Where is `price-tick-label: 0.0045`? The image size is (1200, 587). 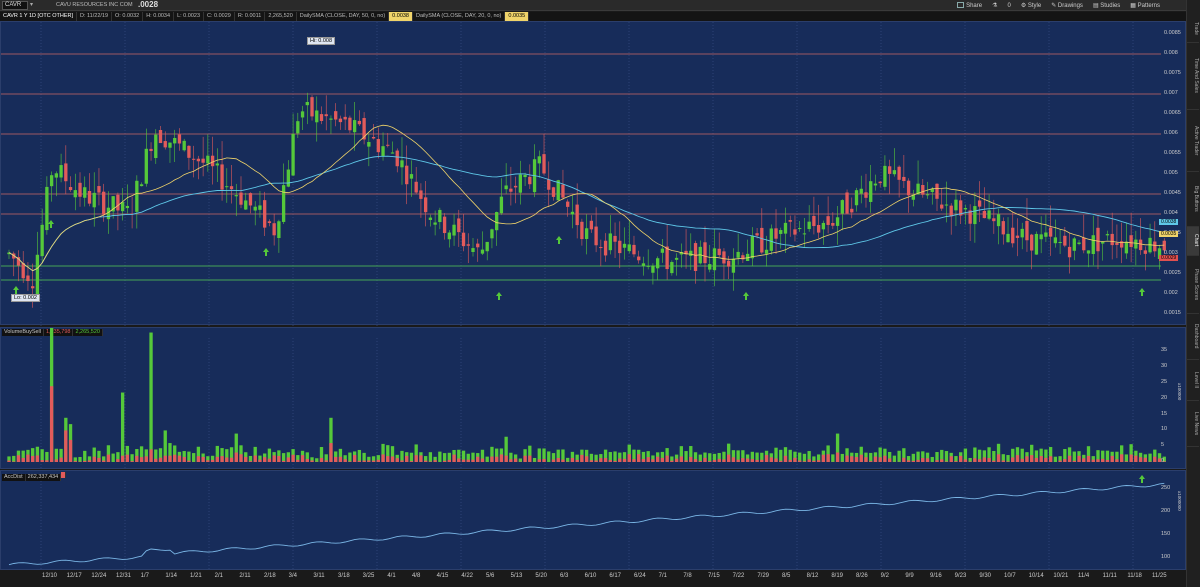
price-tick-label: 0.0045 is located at coordinates (1172, 193).